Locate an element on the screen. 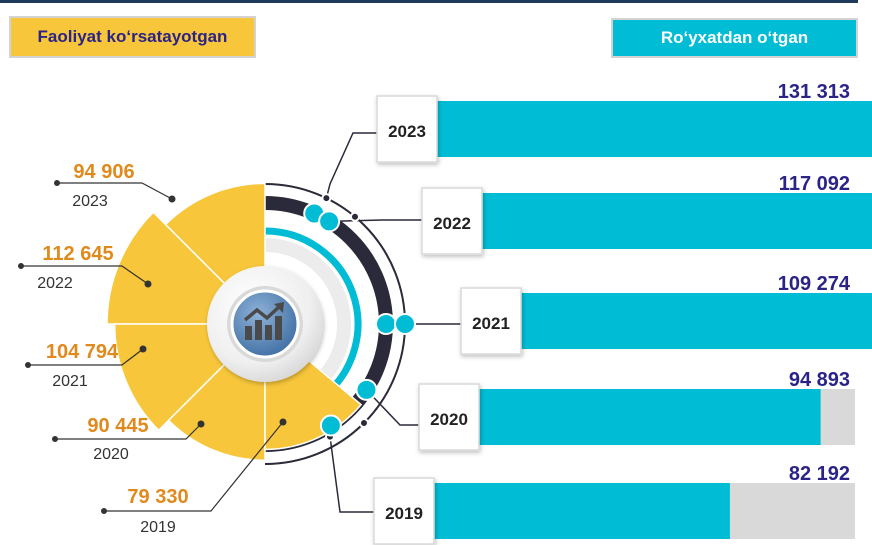  icon-trend-line is located at coordinates (262, 313).